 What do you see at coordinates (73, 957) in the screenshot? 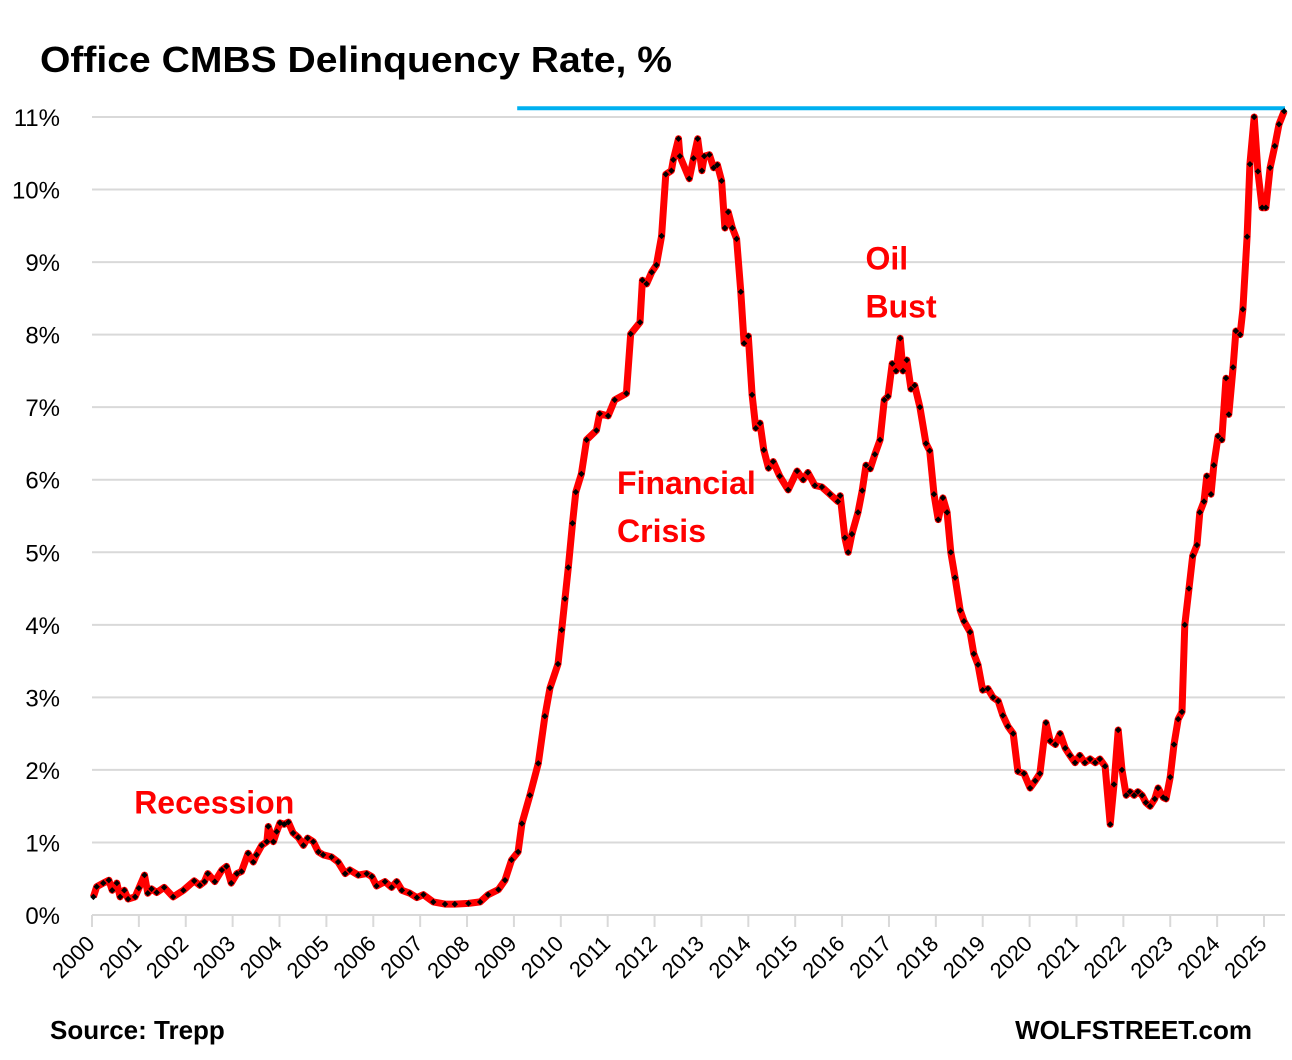
I see `x-tick-label: 2000` at bounding box center [73, 957].